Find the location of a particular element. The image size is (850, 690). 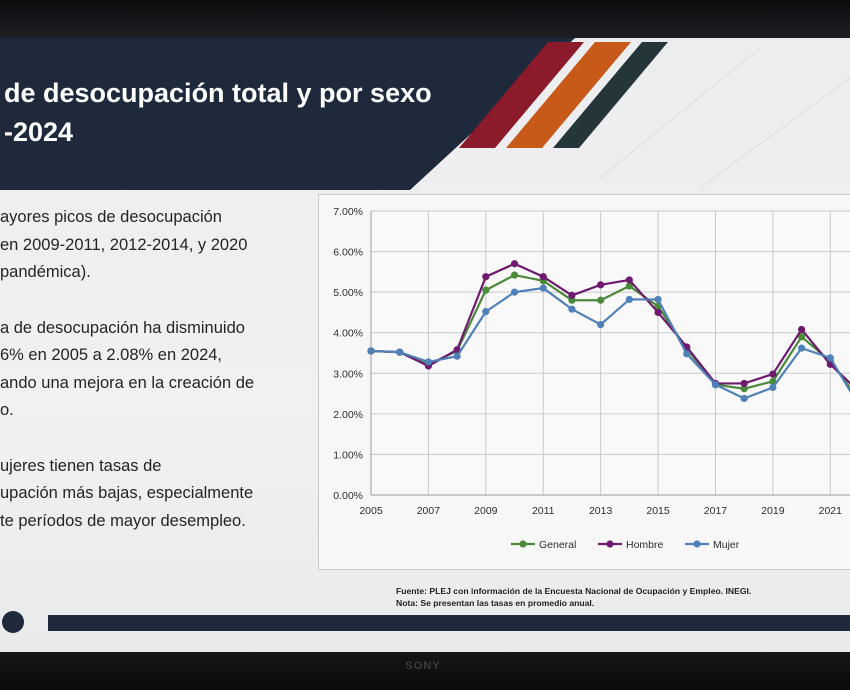

x-tick-label: 2005 is located at coordinates (371, 511).